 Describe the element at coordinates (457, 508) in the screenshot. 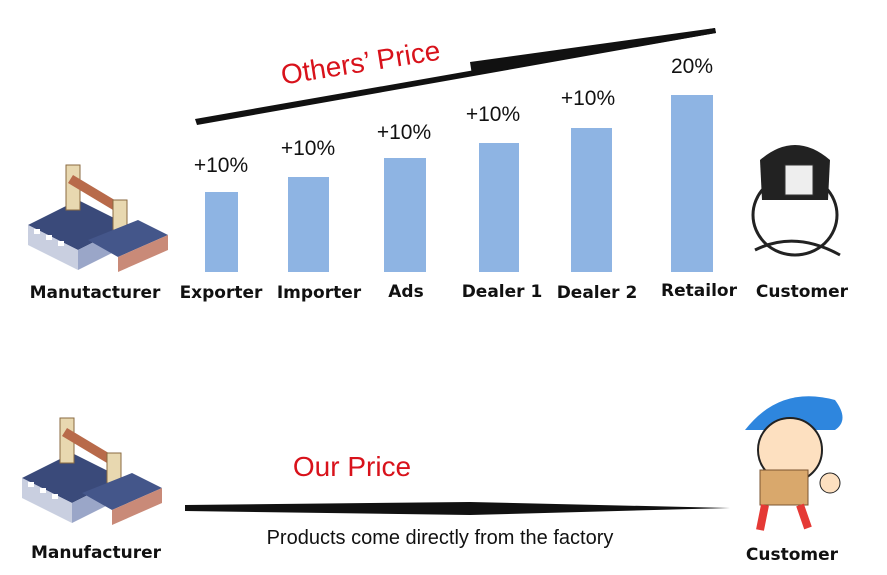

I see `direct-arrow` at that location.